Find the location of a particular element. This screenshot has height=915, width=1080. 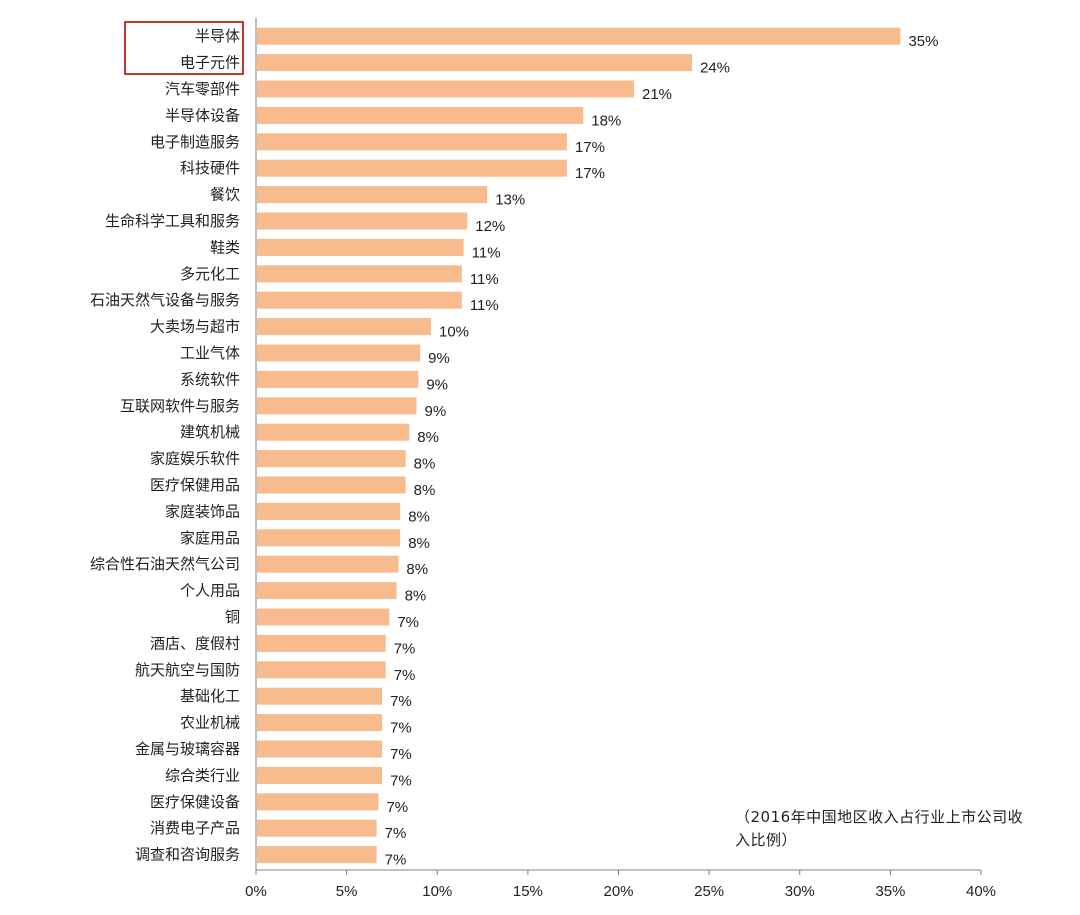

category-label: 家庭装饰品 is located at coordinates (202, 511).